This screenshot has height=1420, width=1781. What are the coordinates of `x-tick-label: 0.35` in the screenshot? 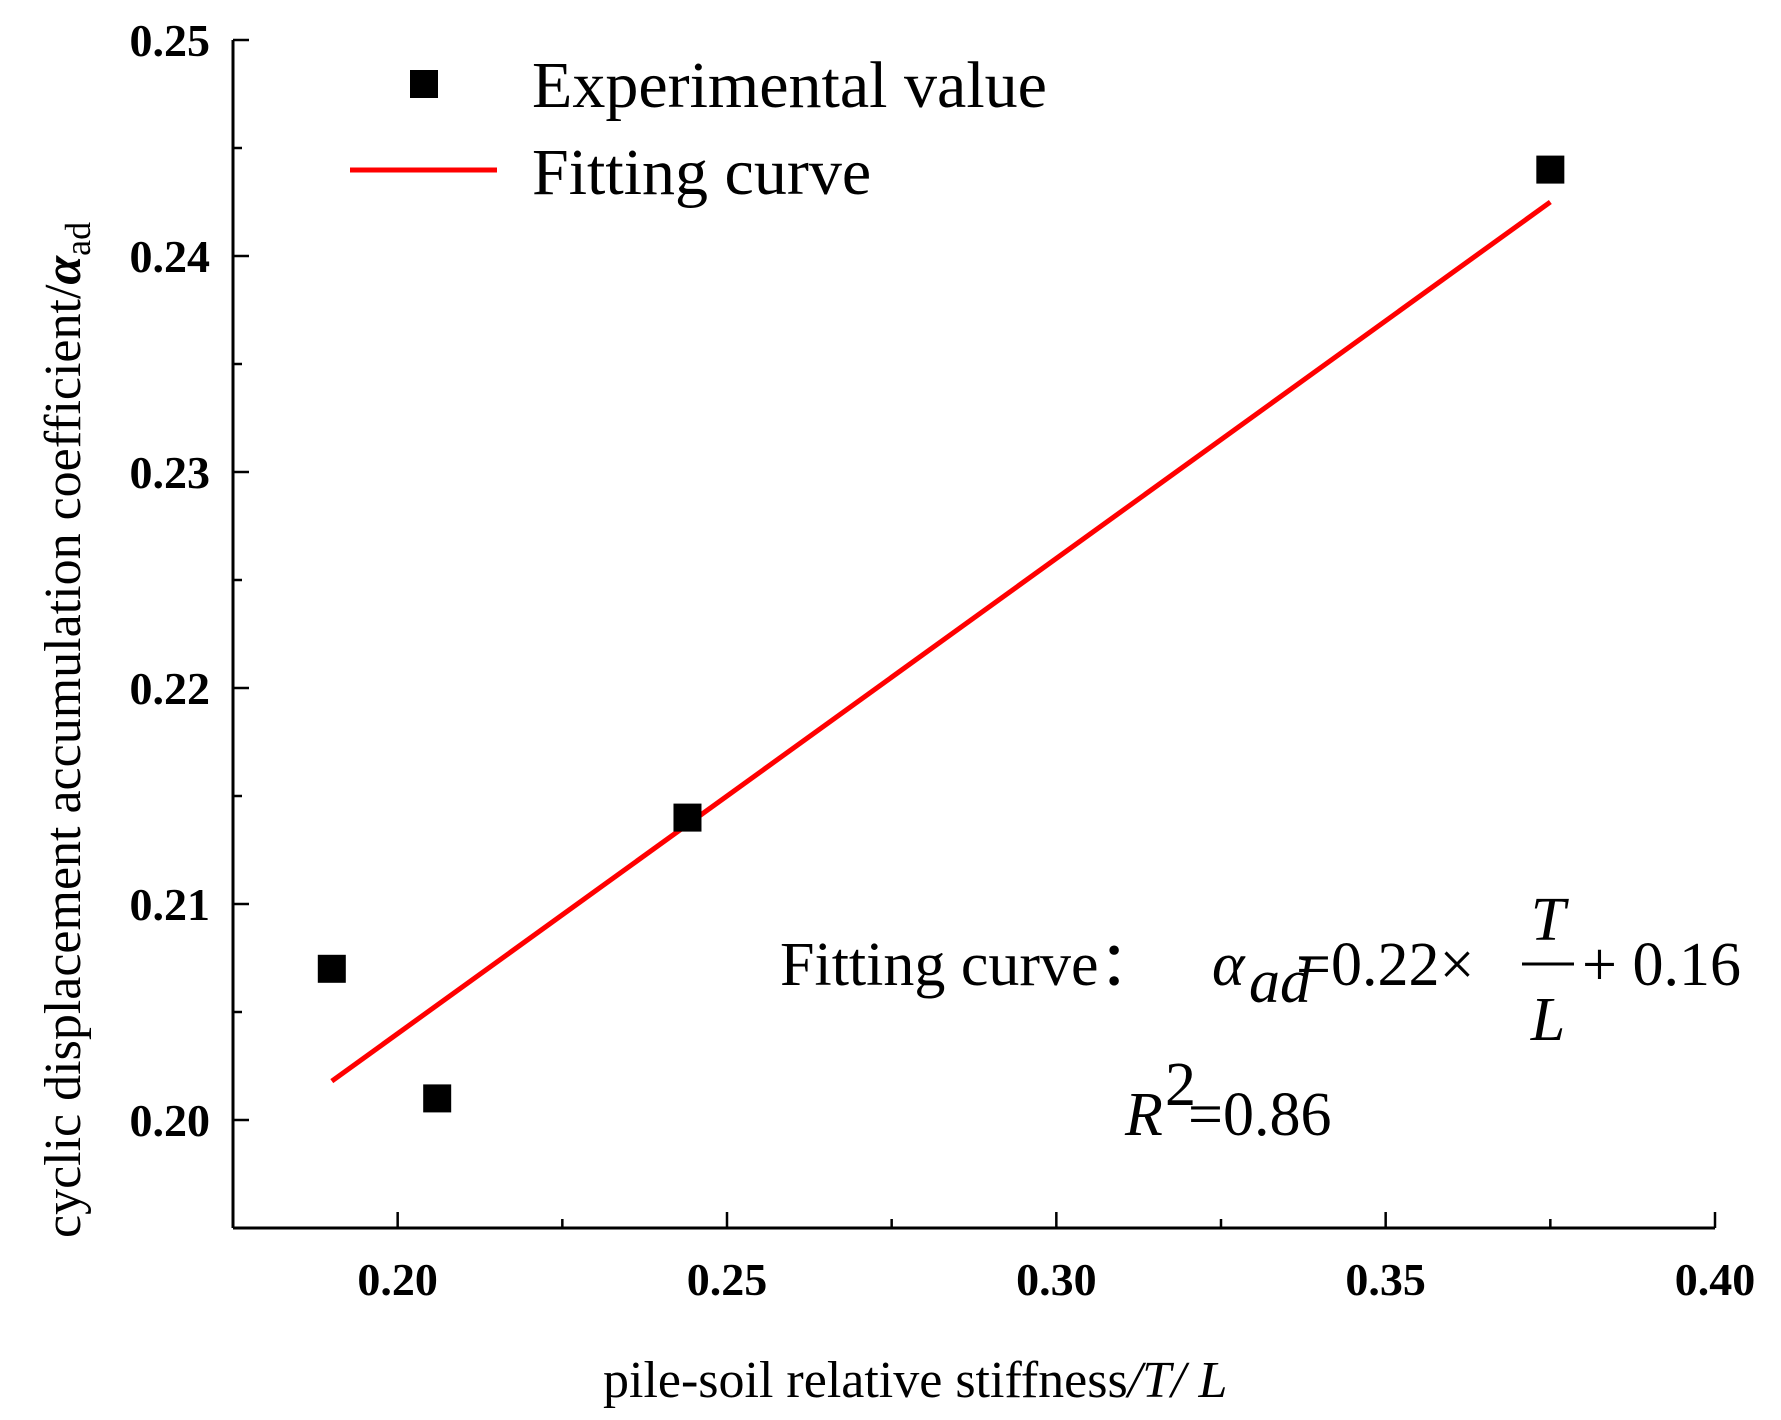 It's located at (1385, 1279).